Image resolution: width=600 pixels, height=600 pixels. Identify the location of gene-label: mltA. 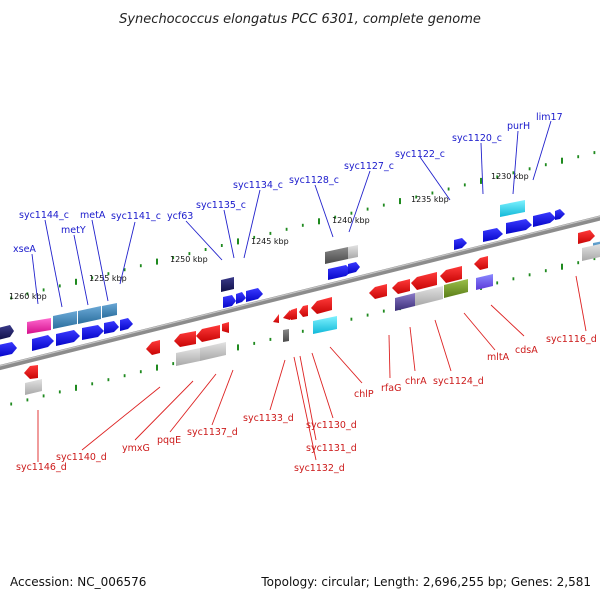
(498, 357).